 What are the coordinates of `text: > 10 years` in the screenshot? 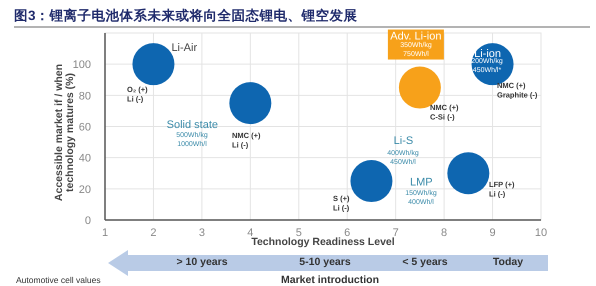 It's located at (202, 262).